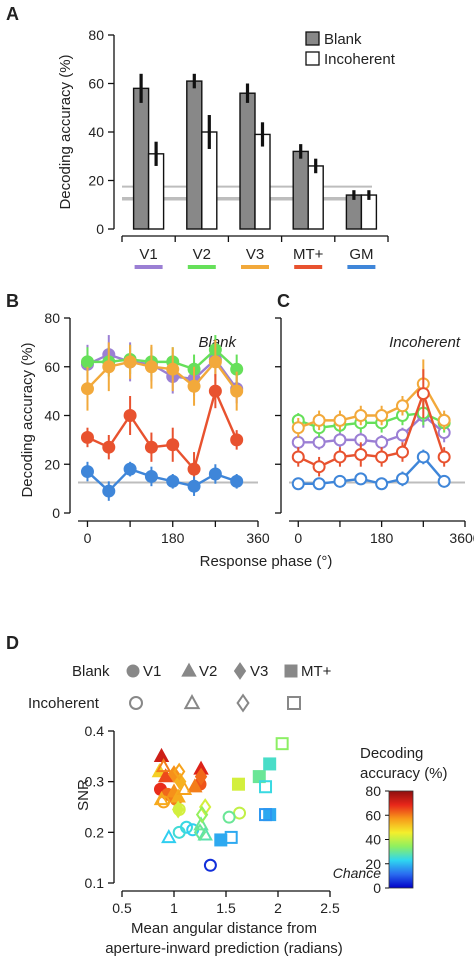 The width and height of the screenshot is (474, 962). Describe the element at coordinates (391, 753) in the screenshot. I see `colorbar-title-line-1: Decoding` at that location.